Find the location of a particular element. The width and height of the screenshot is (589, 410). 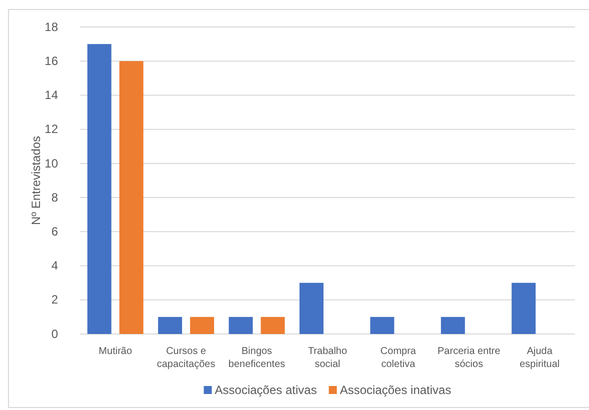

x-tick-label: Compra coletiva is located at coordinates (398, 358).